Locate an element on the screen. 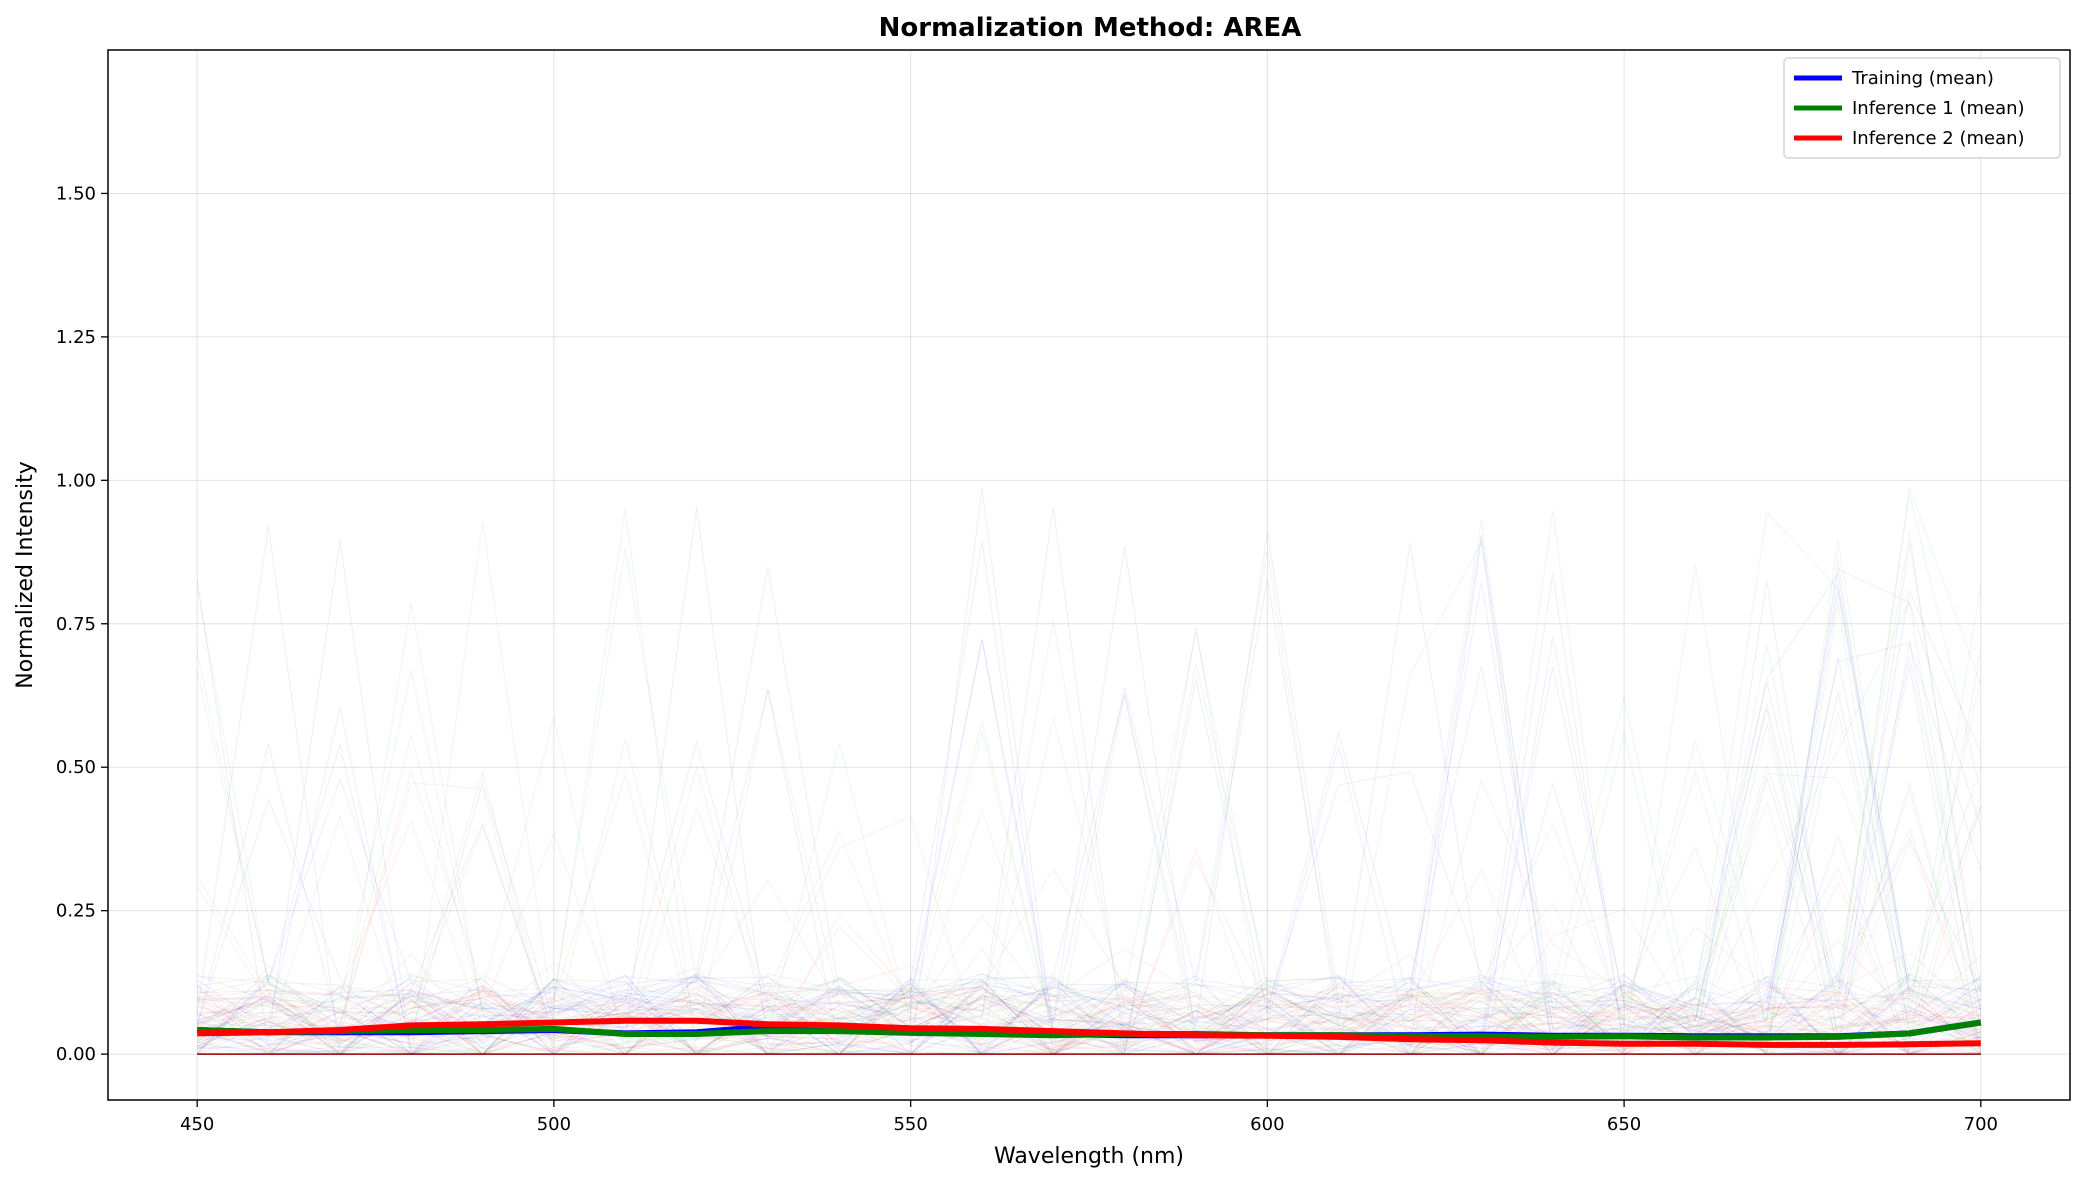  series-lines is located at coordinates (1089, 1032).